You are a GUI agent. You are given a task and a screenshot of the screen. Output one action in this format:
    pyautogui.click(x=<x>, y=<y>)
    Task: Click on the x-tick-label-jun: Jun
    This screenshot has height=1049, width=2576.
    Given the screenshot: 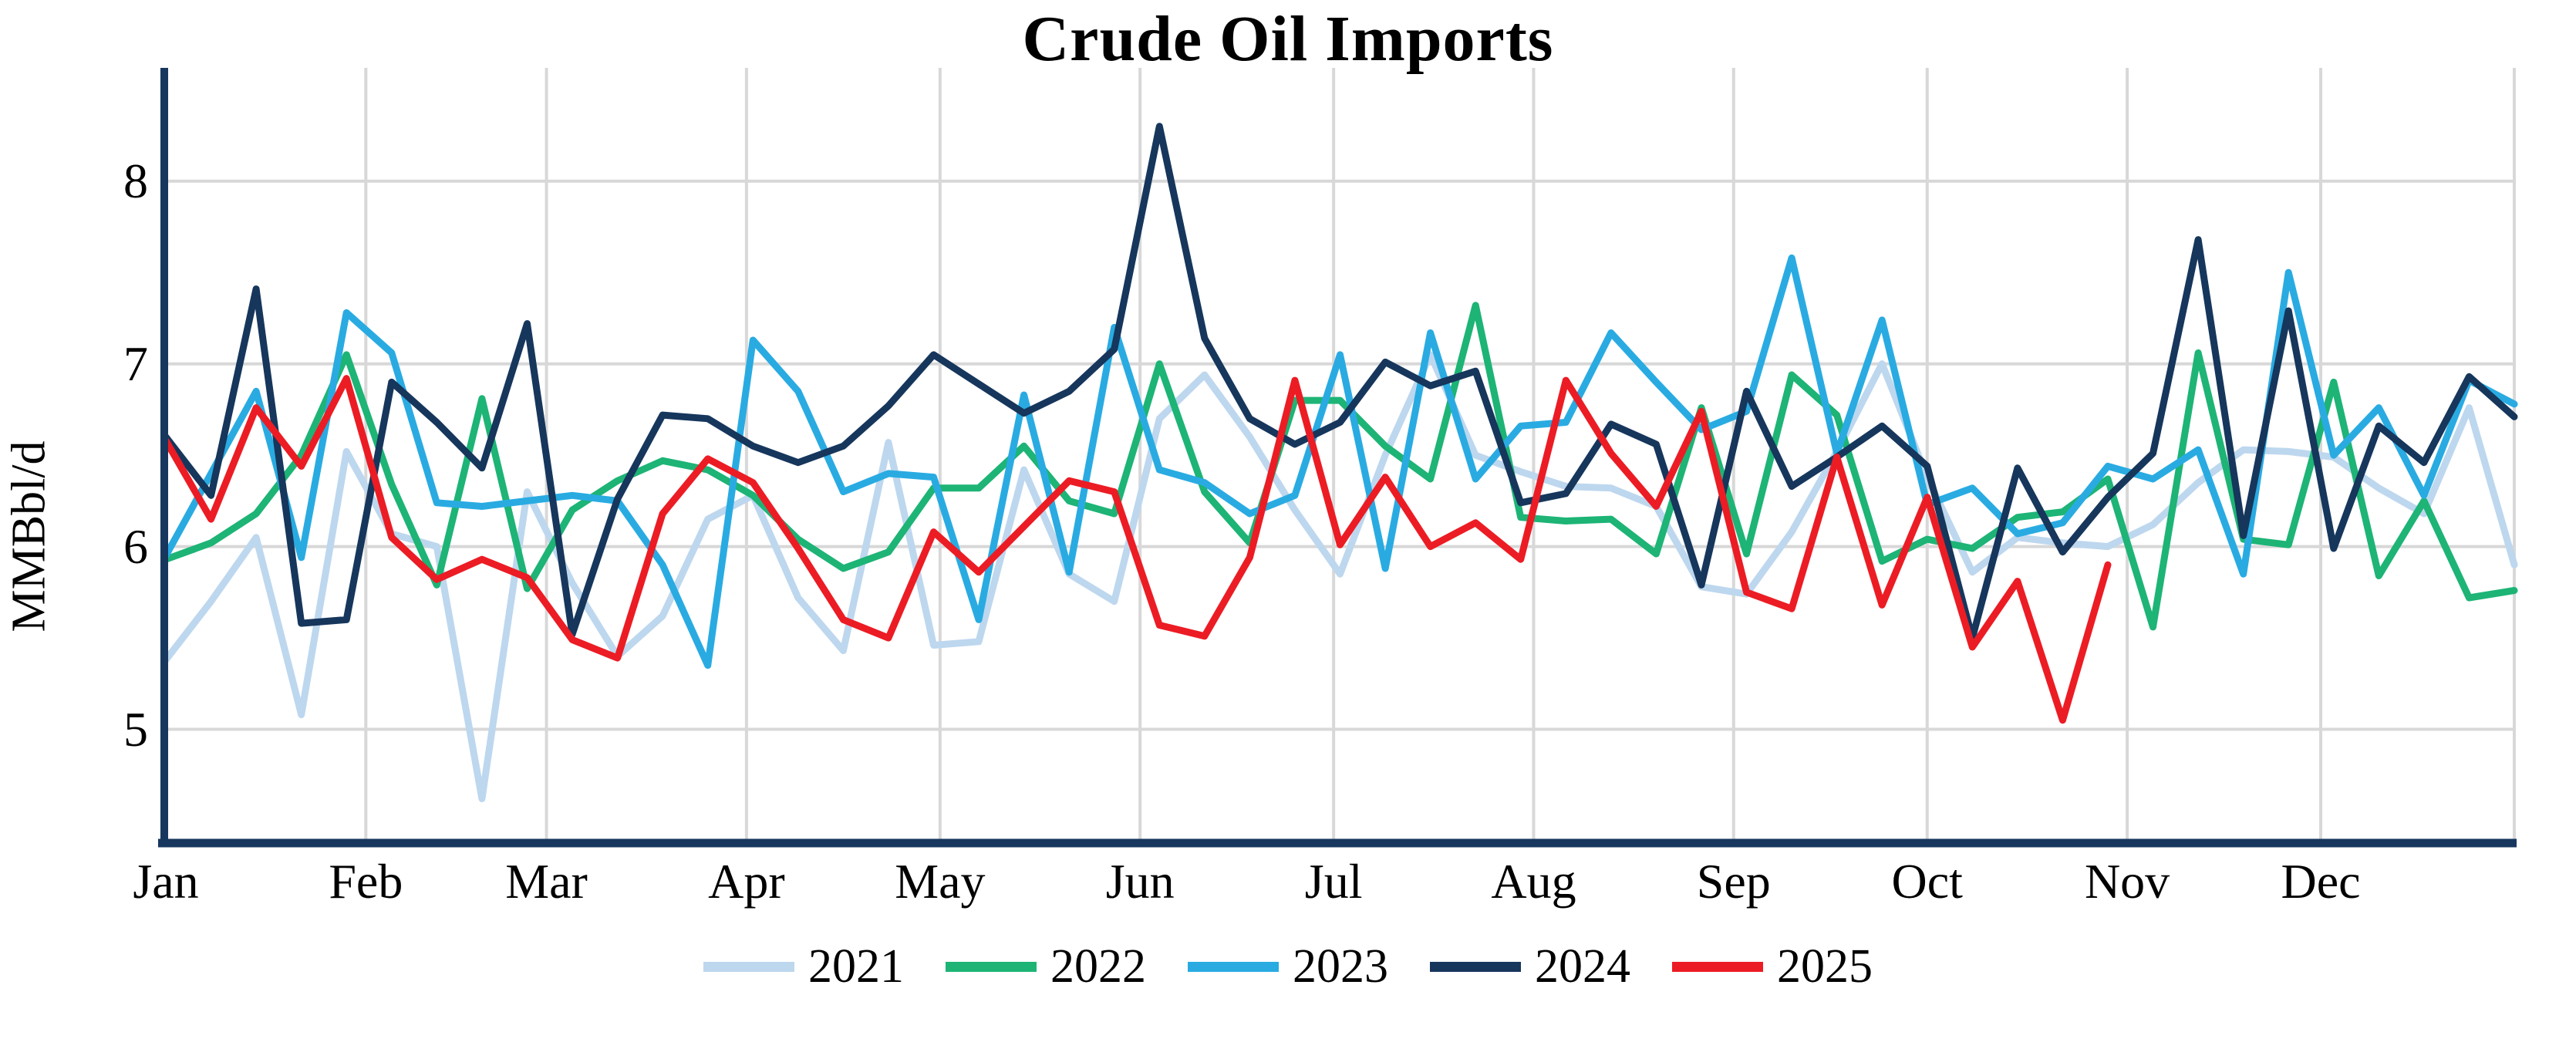 What is the action you would take?
    pyautogui.click(x=1140, y=881)
    